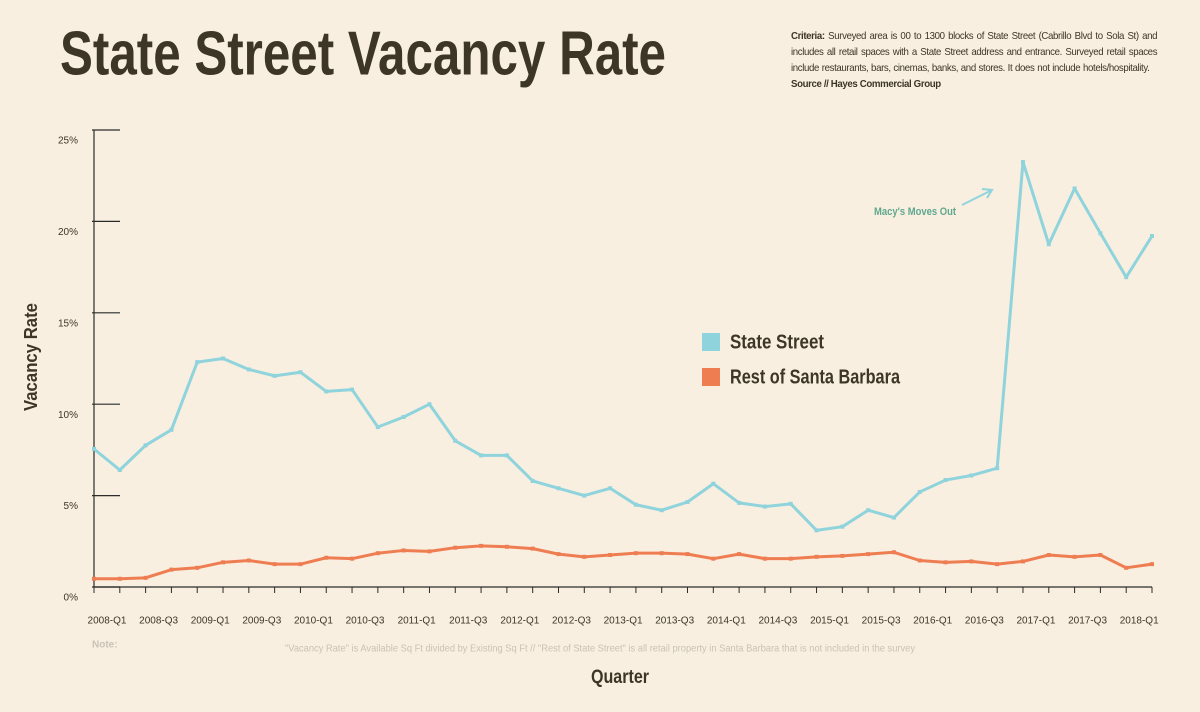  Describe the element at coordinates (31, 357) in the screenshot. I see `y-axis-label: Vacancy Rate` at that location.